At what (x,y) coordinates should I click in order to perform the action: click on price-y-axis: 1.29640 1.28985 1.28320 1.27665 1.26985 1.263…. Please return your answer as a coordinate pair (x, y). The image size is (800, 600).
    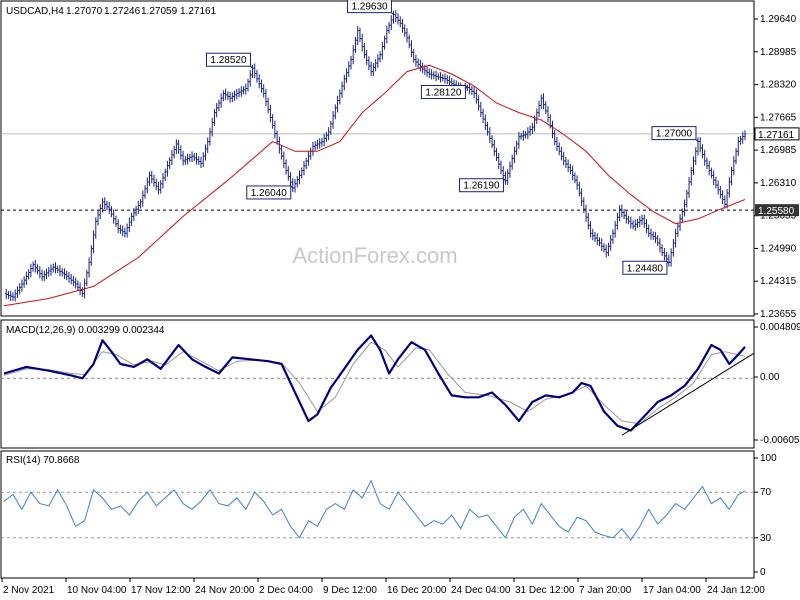
    Looking at the image, I should click on (775, 167).